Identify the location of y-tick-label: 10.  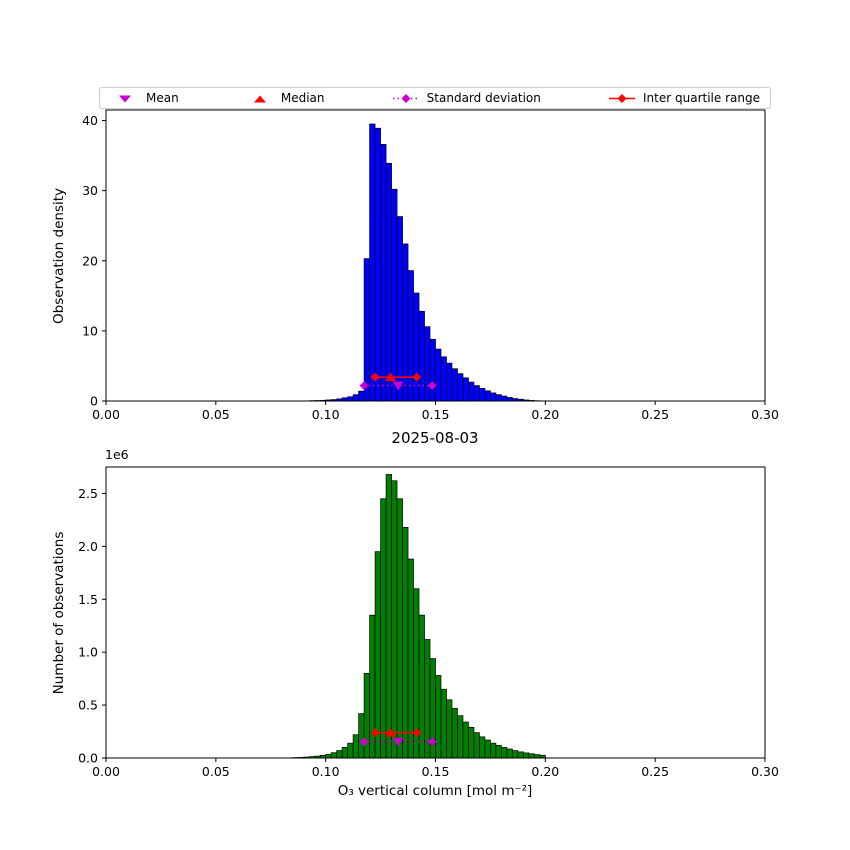
(90, 330).